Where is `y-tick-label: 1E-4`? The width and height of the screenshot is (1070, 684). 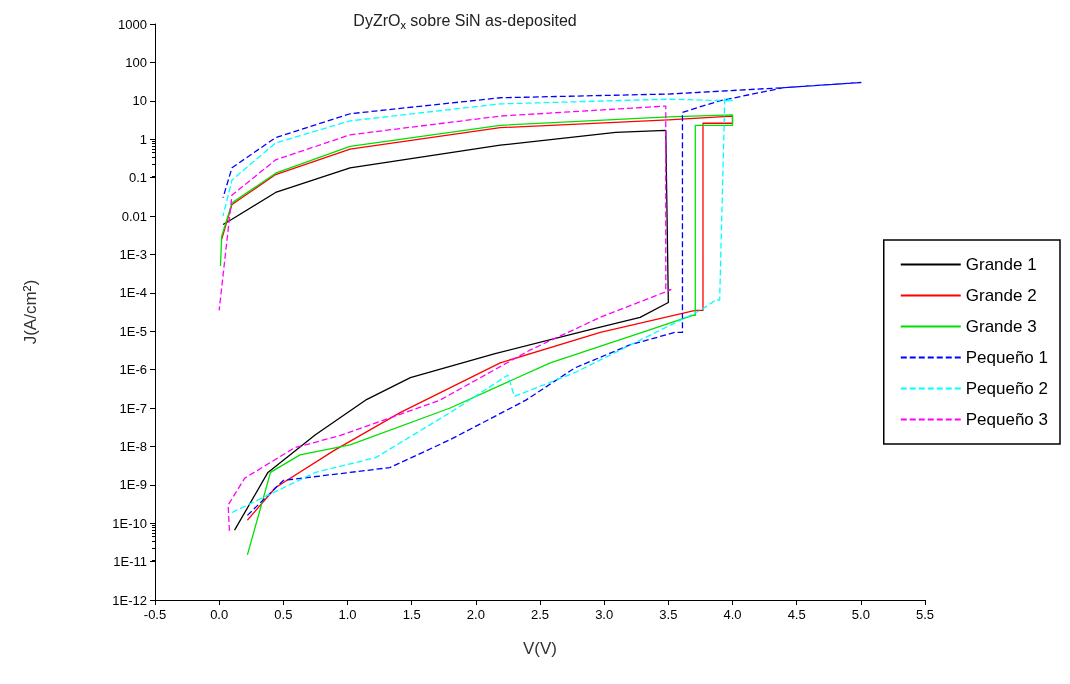
y-tick-label: 1E-4 is located at coordinates (133, 293).